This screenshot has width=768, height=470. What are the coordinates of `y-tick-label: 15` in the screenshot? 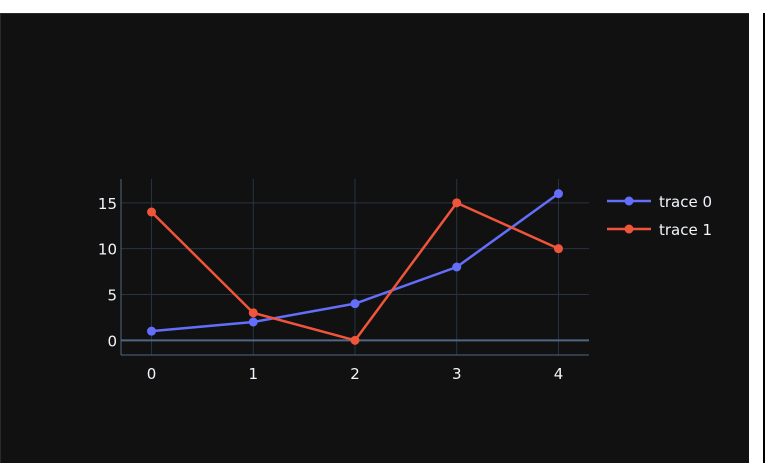 It's located at (107, 204).